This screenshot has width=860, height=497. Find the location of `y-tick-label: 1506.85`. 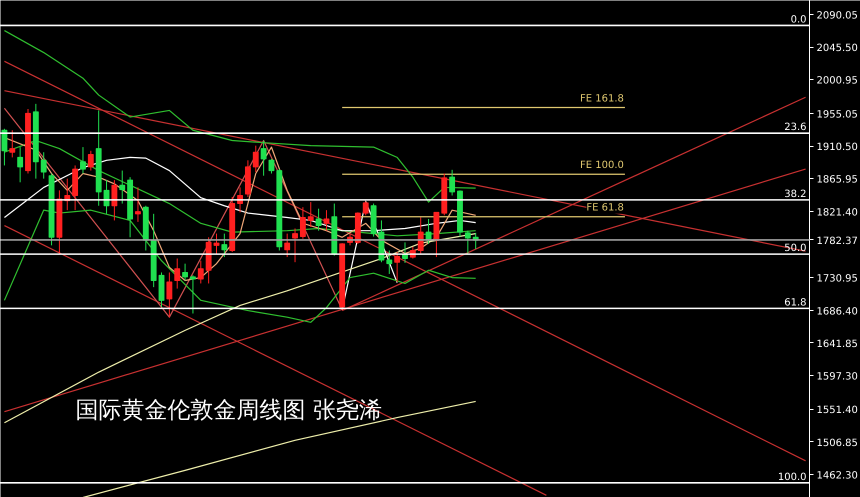

y-tick-label: 1506.85 is located at coordinates (837, 443).